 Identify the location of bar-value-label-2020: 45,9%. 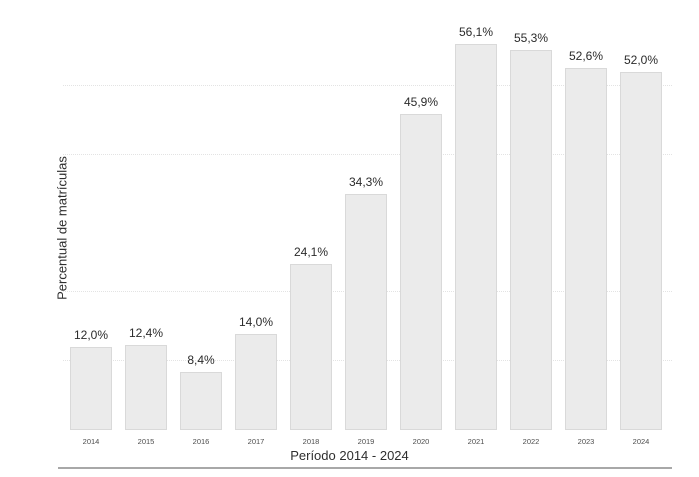
(421, 102).